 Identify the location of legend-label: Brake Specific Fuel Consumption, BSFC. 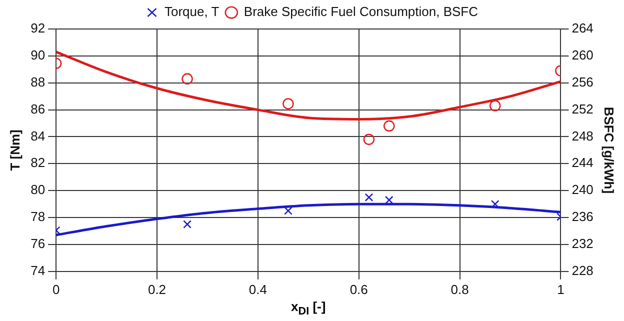
(361, 12).